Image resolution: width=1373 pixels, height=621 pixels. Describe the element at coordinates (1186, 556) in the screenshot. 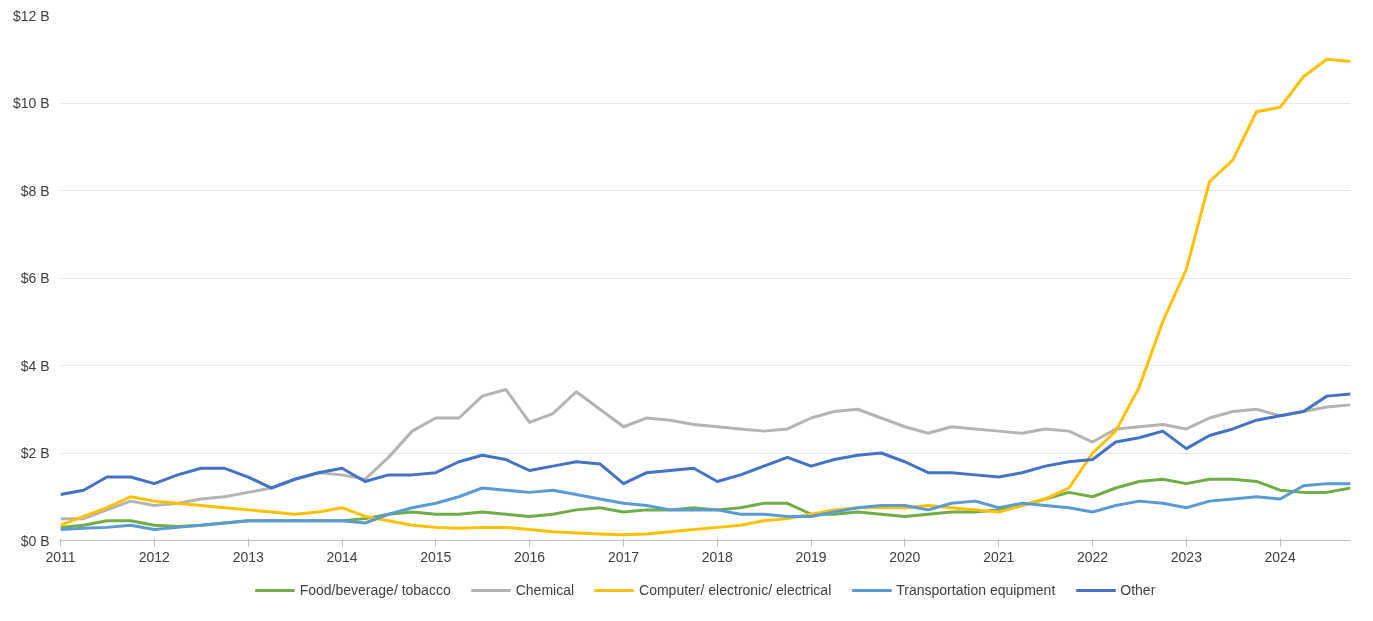

I see `x-tick-label: 2023` at that location.